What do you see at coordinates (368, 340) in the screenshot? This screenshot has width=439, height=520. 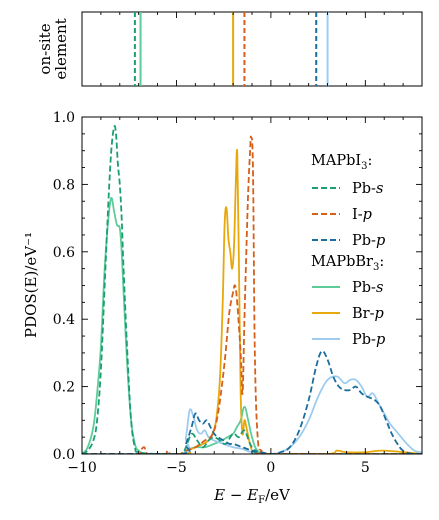 I see `legend-label-b2: Pb-p` at bounding box center [368, 340].